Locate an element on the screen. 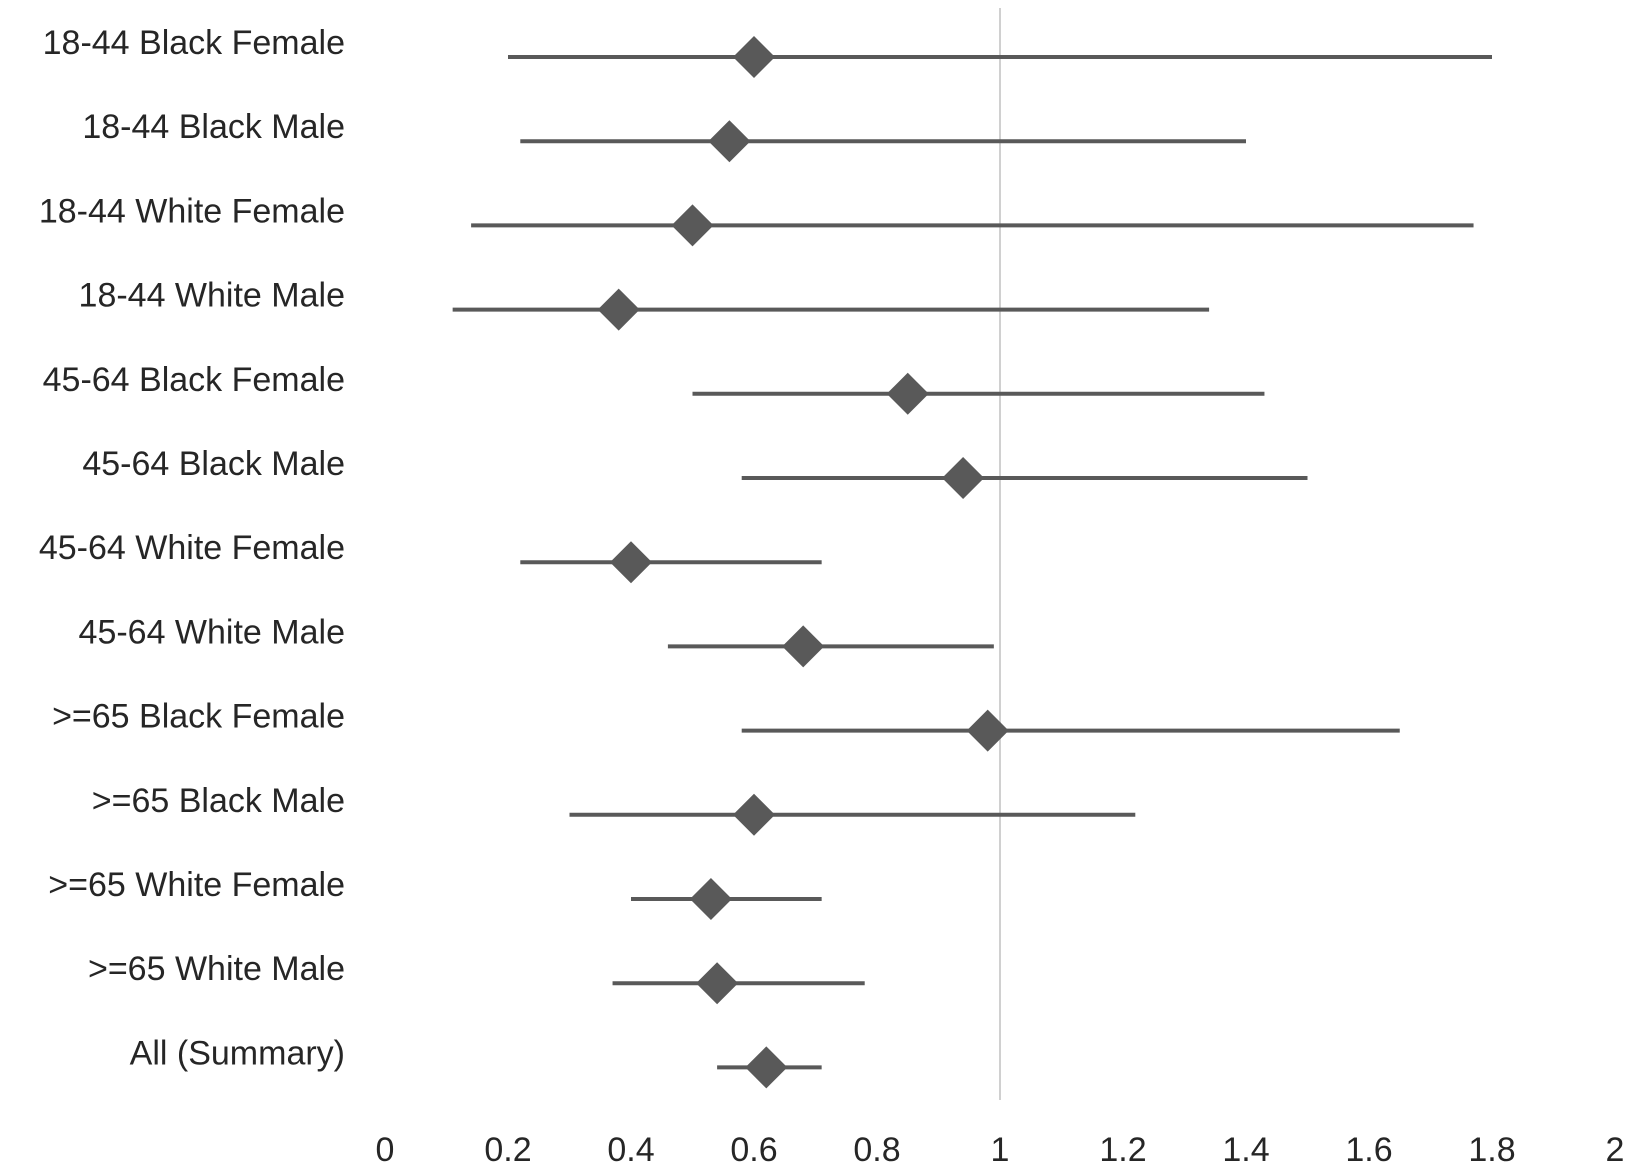 The height and width of the screenshot is (1173, 1633). row-label: 45-64 White Male is located at coordinates (212, 632).